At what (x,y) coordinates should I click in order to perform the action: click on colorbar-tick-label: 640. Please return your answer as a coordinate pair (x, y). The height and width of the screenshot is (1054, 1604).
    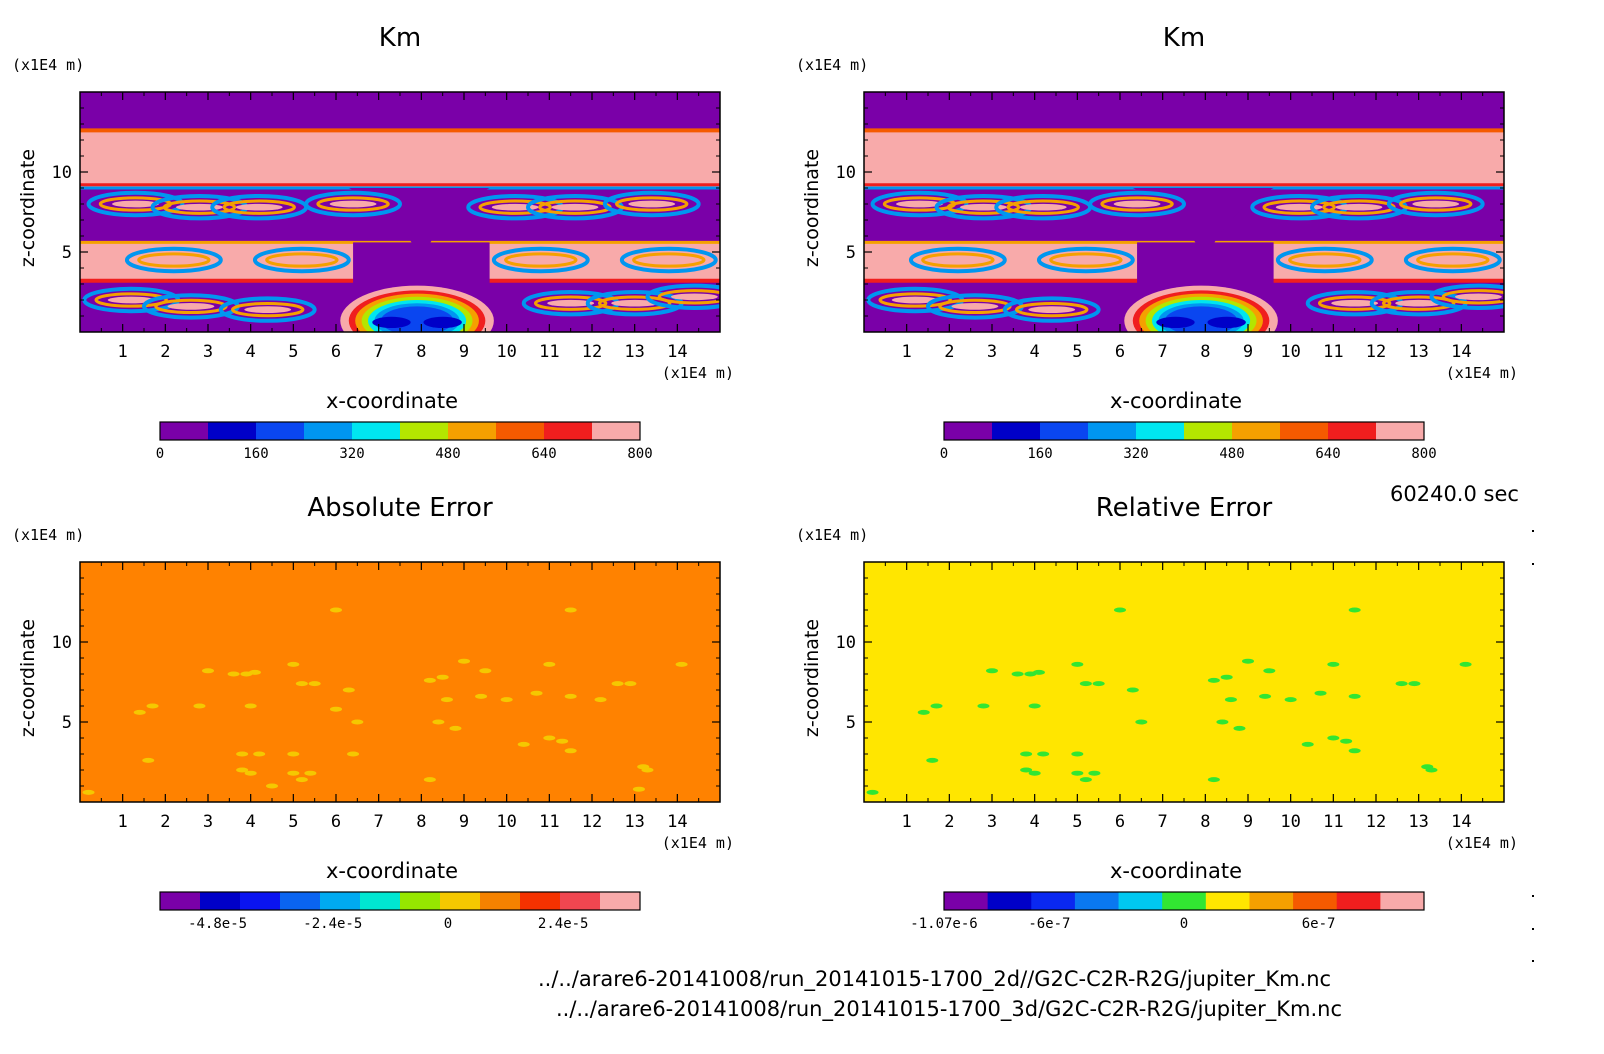
    Looking at the image, I should click on (1327, 454).